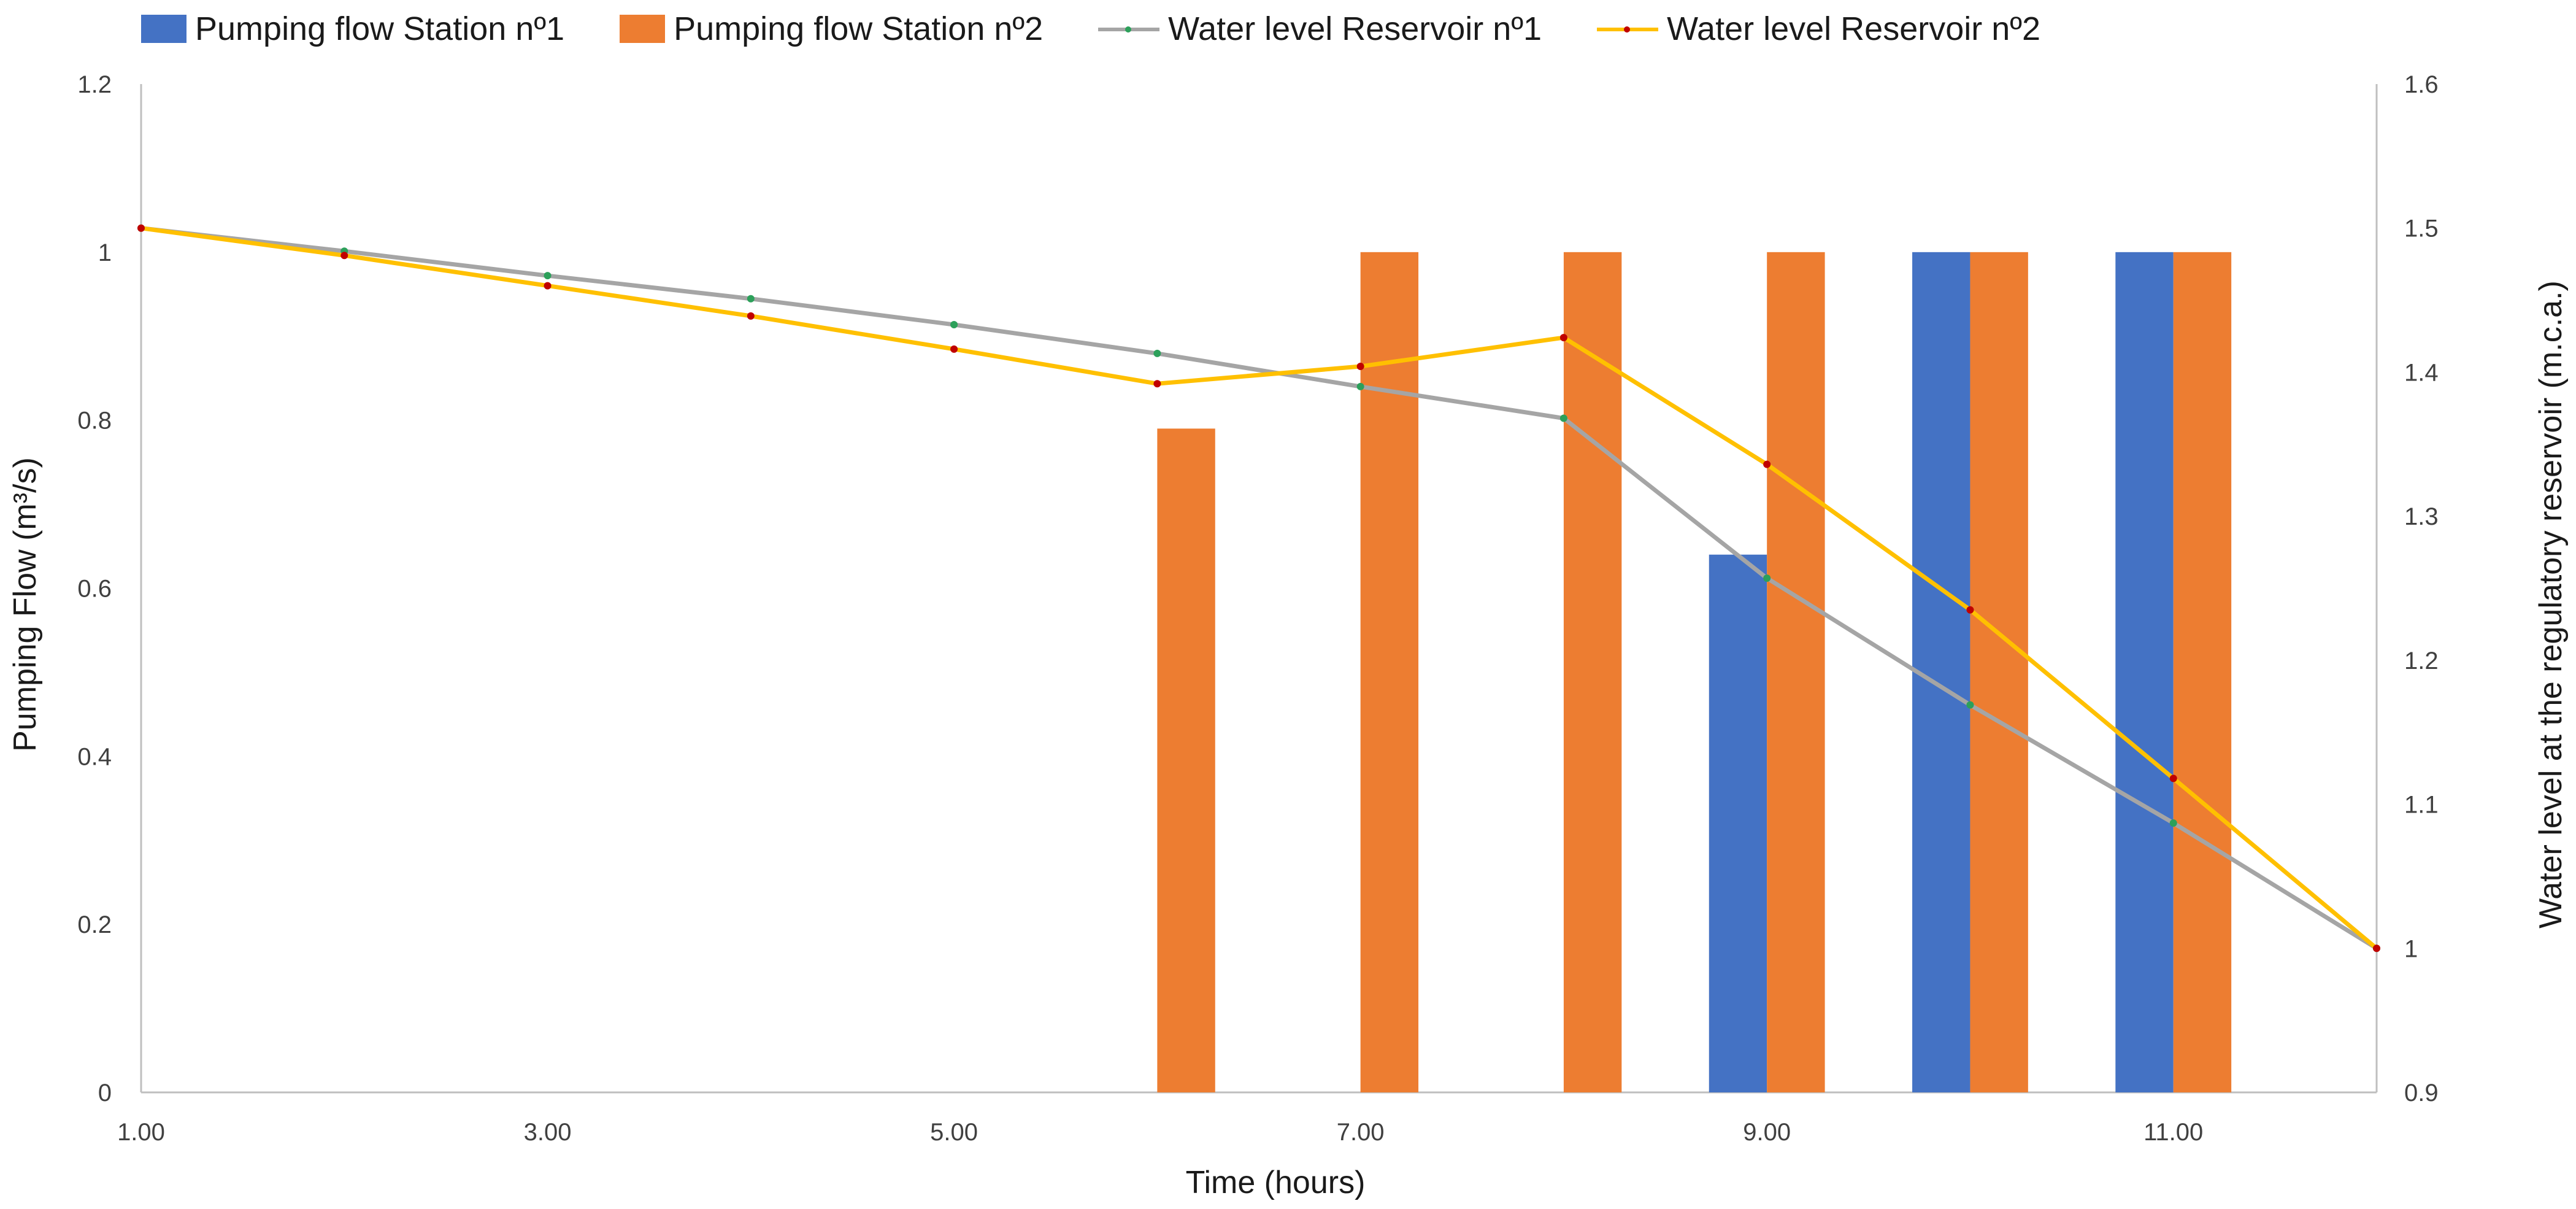 This screenshot has width=2576, height=1209. Describe the element at coordinates (2422, 661) in the screenshot. I see `y2-tick-label: 1.2` at that location.